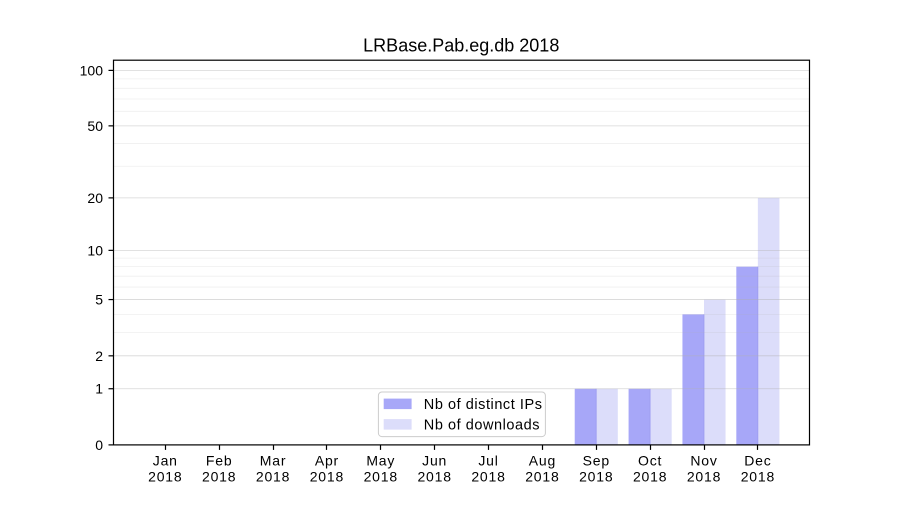  What do you see at coordinates (99, 445) in the screenshot?
I see `svg-text: 0` at bounding box center [99, 445].